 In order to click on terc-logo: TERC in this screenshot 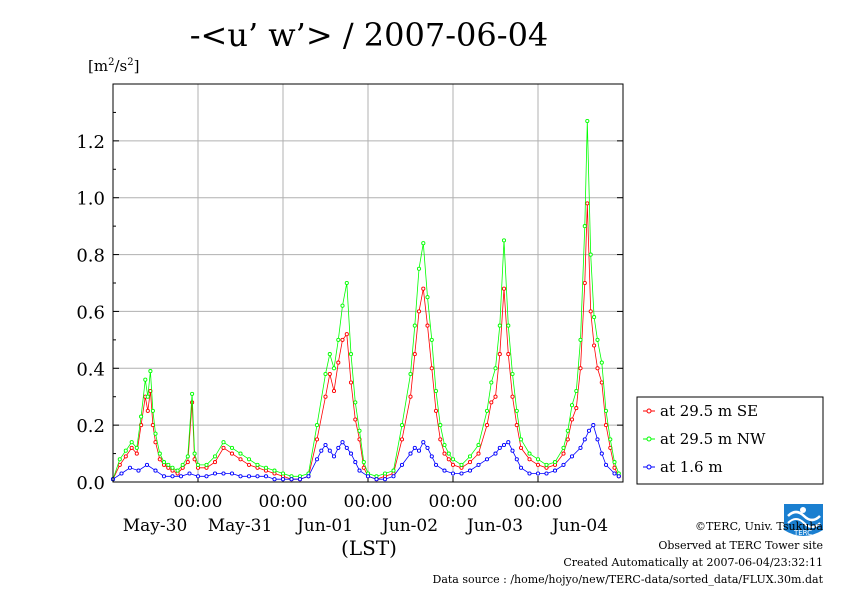, I will do `click(803, 520)`.